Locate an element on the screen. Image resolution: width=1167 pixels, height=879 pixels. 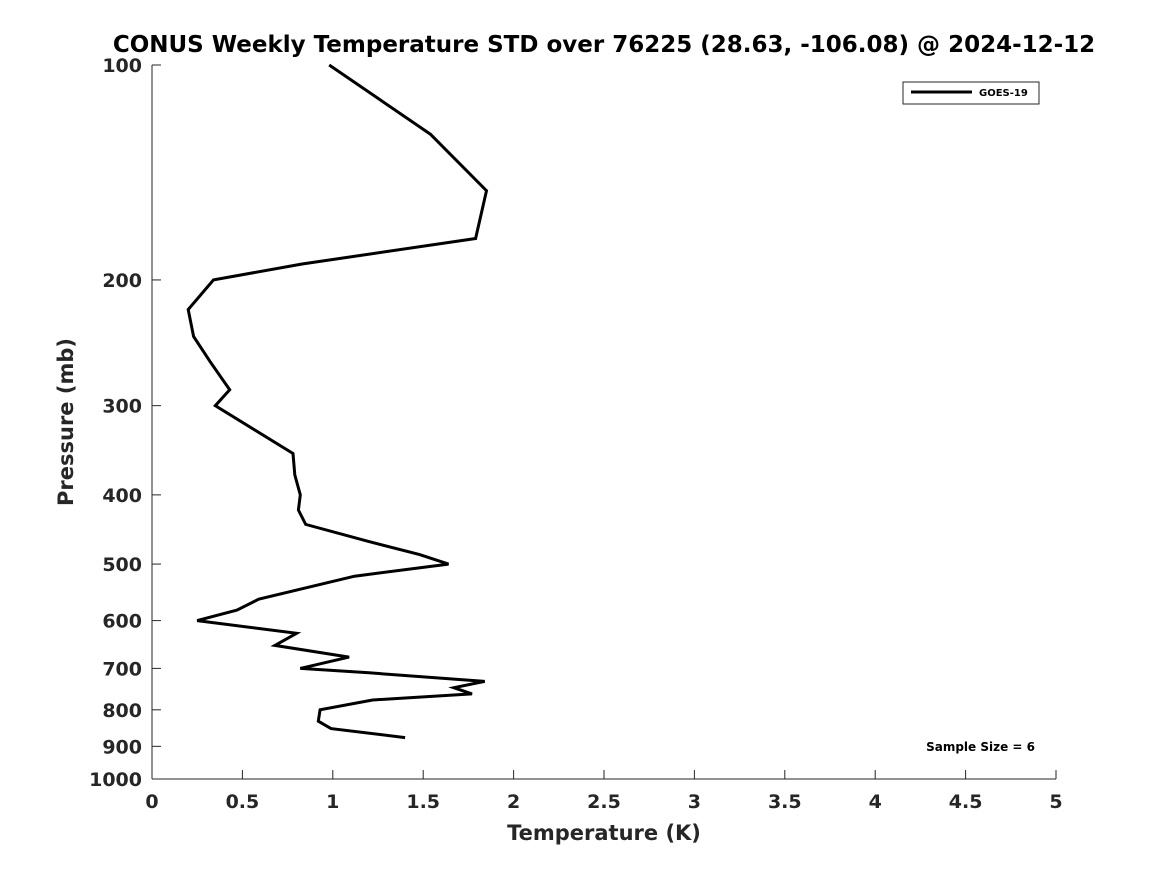
y-tick-label: 100 is located at coordinates (122, 66).